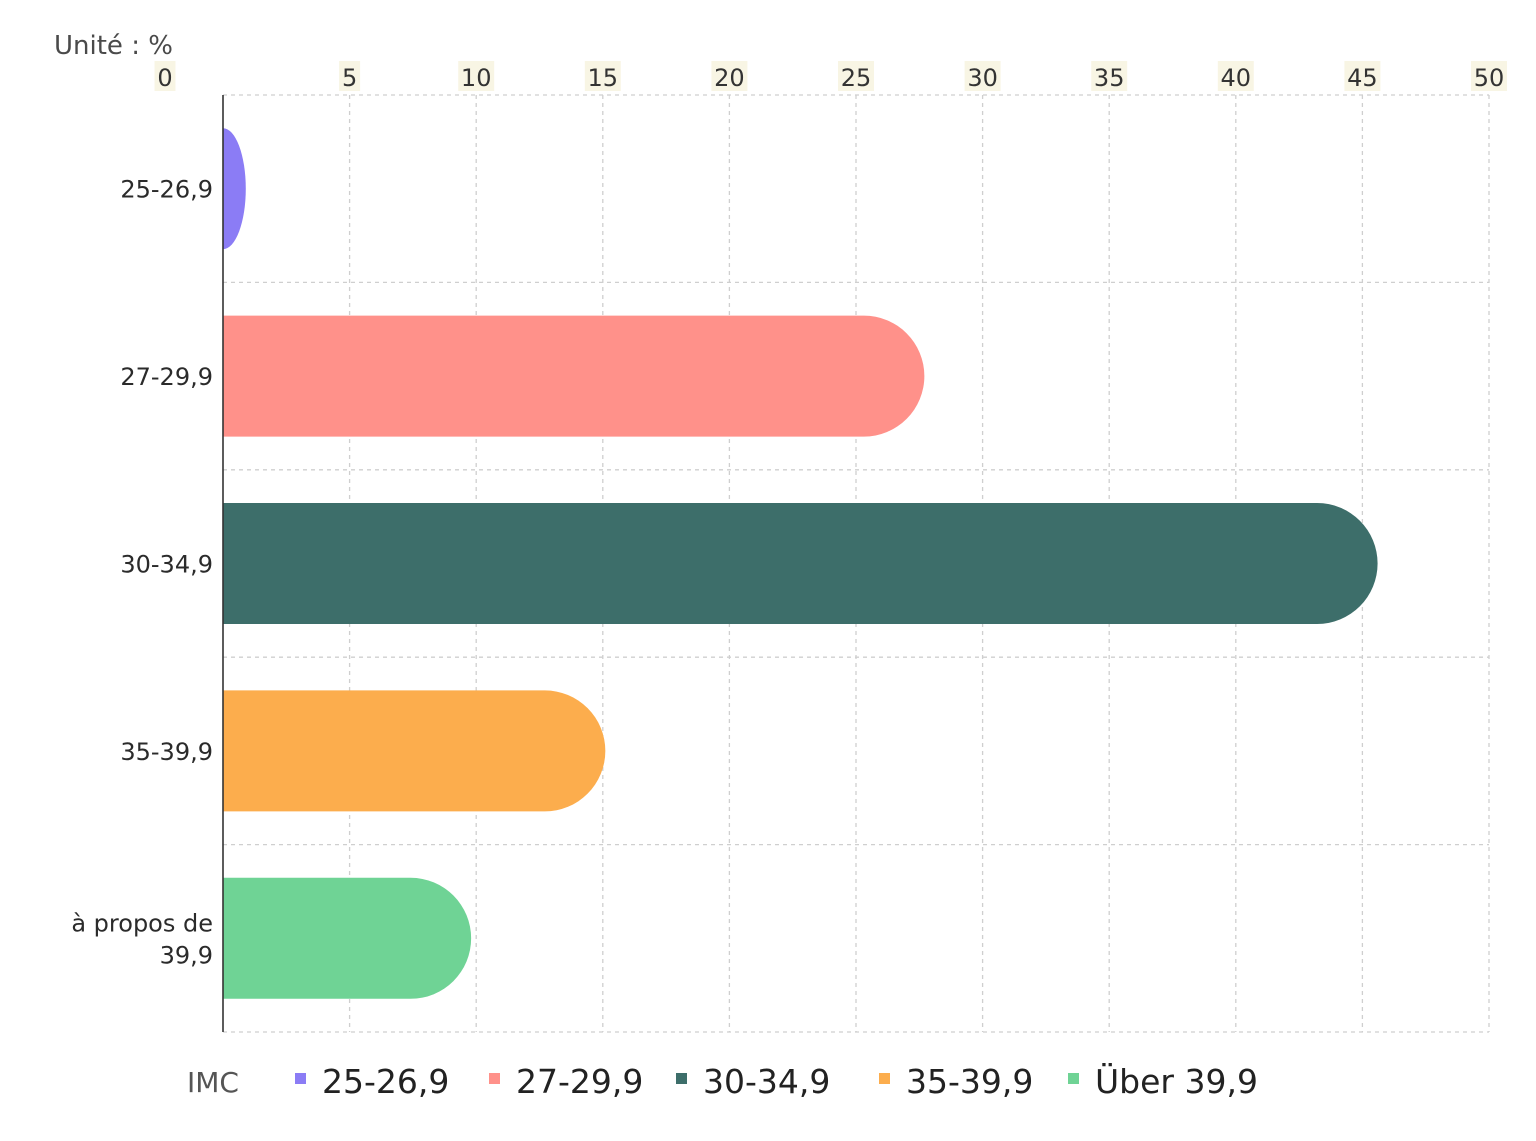 Image resolution: width=1536 pixels, height=1141 pixels. What do you see at coordinates (166, 190) in the screenshot?
I see `y-tick-label: 25-26,9` at bounding box center [166, 190].